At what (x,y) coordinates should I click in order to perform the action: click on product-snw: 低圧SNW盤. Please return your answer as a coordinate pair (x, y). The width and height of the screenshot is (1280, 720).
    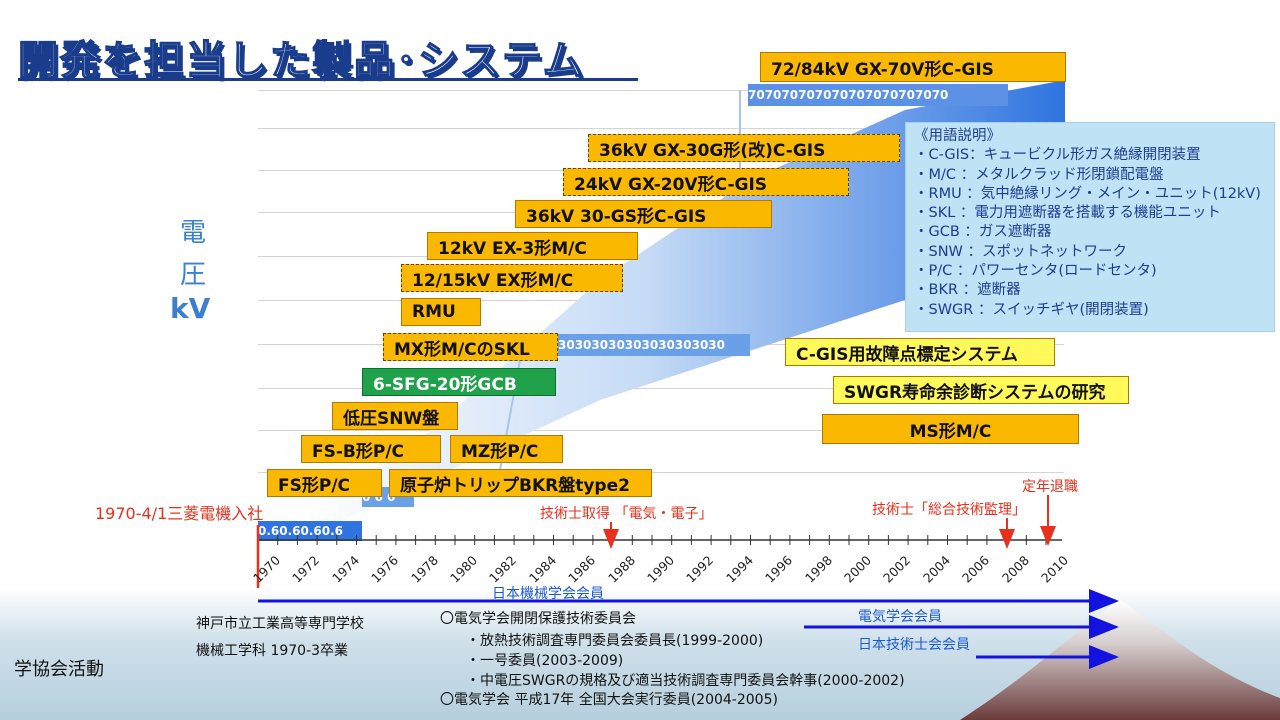
    Looking at the image, I should click on (395, 416).